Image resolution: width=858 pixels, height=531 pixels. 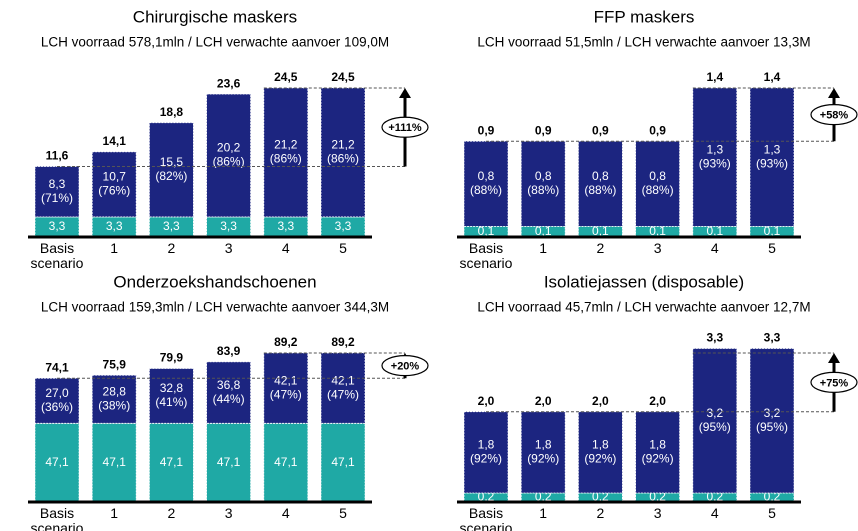 What do you see at coordinates (772, 149) in the screenshot?
I see `segment-label: 1,3` at bounding box center [772, 149].